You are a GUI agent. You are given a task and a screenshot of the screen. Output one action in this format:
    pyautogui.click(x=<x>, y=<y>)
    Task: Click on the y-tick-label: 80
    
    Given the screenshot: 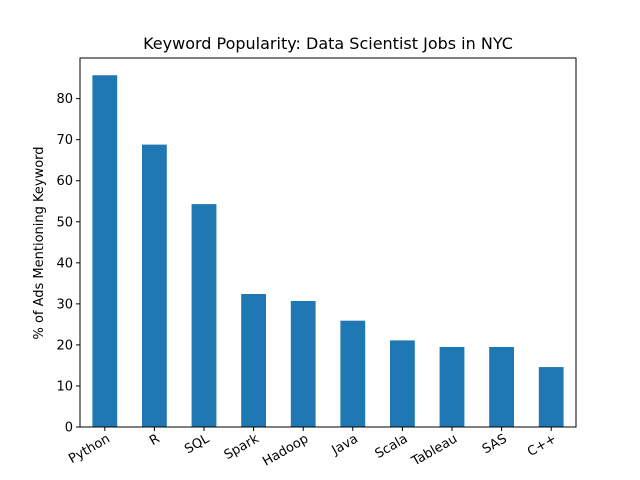 What is the action you would take?
    pyautogui.click(x=64, y=99)
    